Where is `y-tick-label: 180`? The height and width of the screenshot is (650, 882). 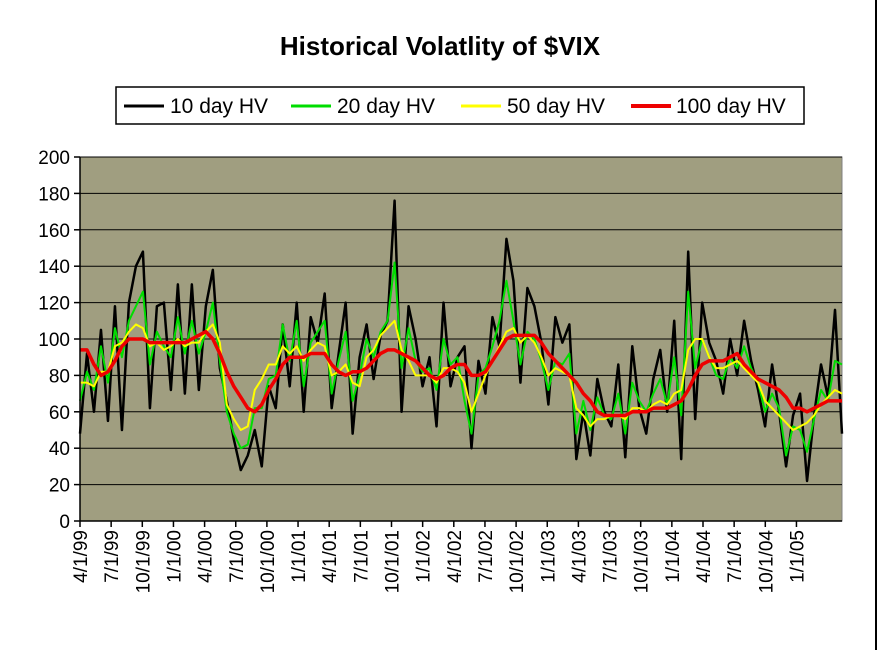 y-tick-label: 180 is located at coordinates (54, 194).